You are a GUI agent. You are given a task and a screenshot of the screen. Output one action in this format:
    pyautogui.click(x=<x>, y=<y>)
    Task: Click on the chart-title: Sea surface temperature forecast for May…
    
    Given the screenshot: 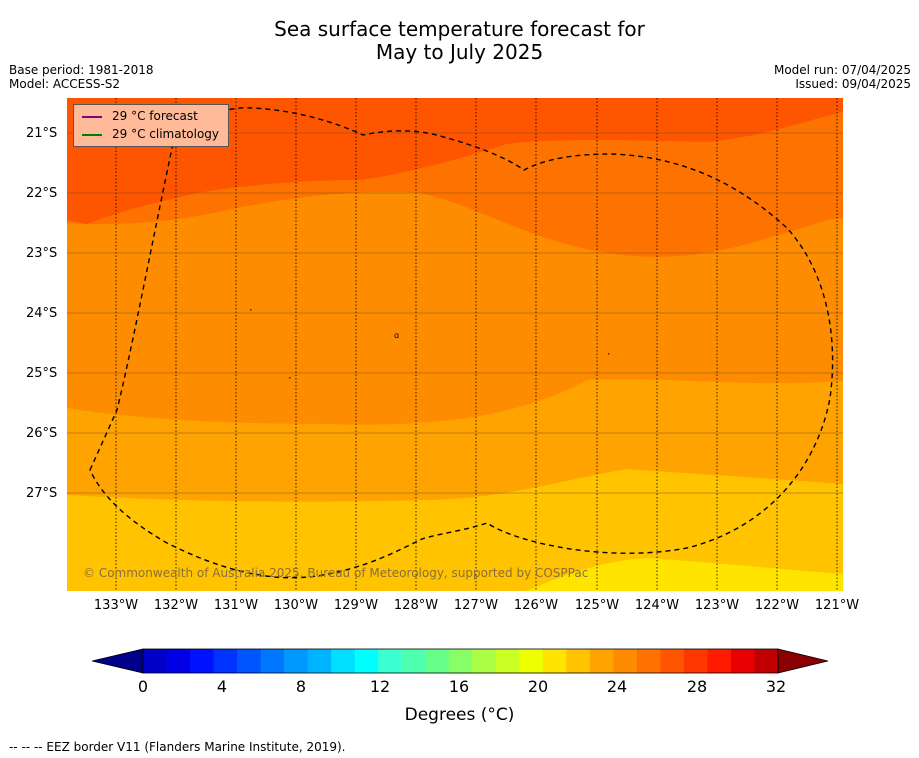 What is the action you would take?
    pyautogui.click(x=459, y=41)
    